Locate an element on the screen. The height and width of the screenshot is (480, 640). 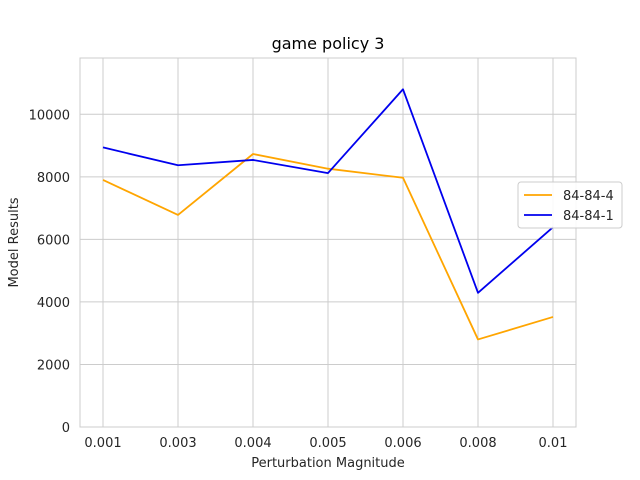
legend-entry-label: 84-84-1 is located at coordinates (588, 216).